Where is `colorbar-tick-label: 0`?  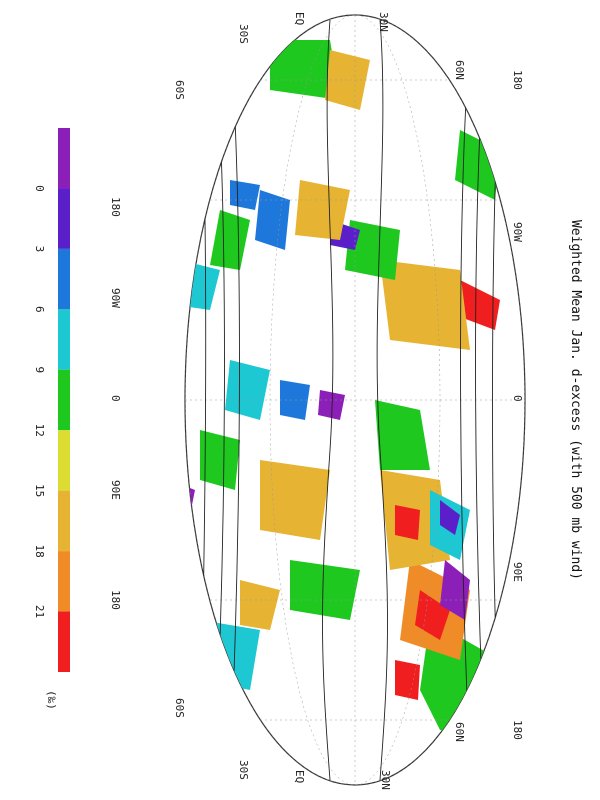 colorbar-tick-label: 0 is located at coordinates (39, 188).